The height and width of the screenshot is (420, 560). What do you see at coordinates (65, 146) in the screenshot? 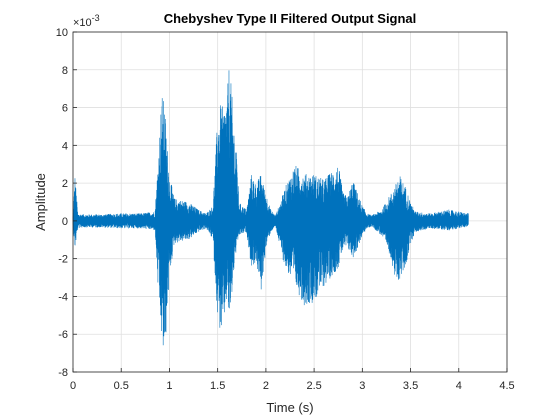
I see `y-tick-label: 4` at bounding box center [65, 146].